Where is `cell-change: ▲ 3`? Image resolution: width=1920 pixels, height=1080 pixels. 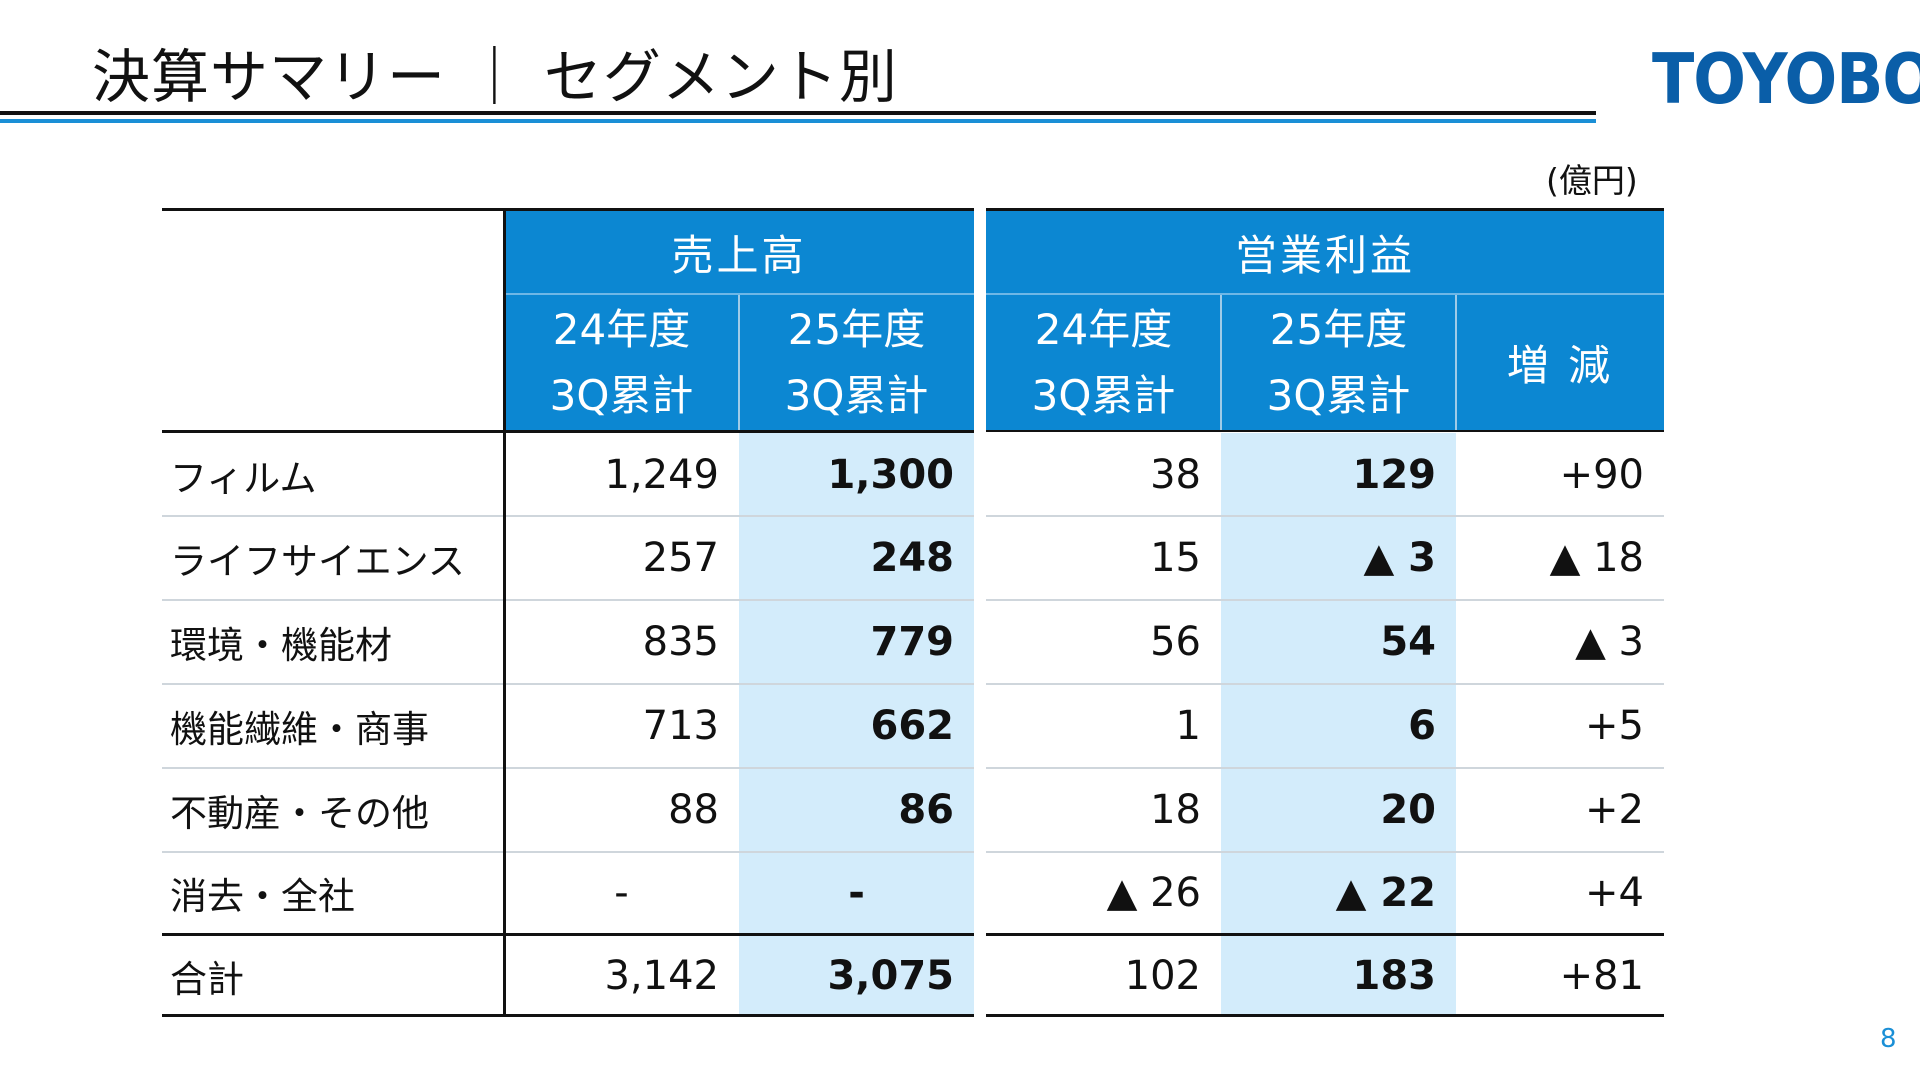 cell-change: ▲ 3 is located at coordinates (1609, 642).